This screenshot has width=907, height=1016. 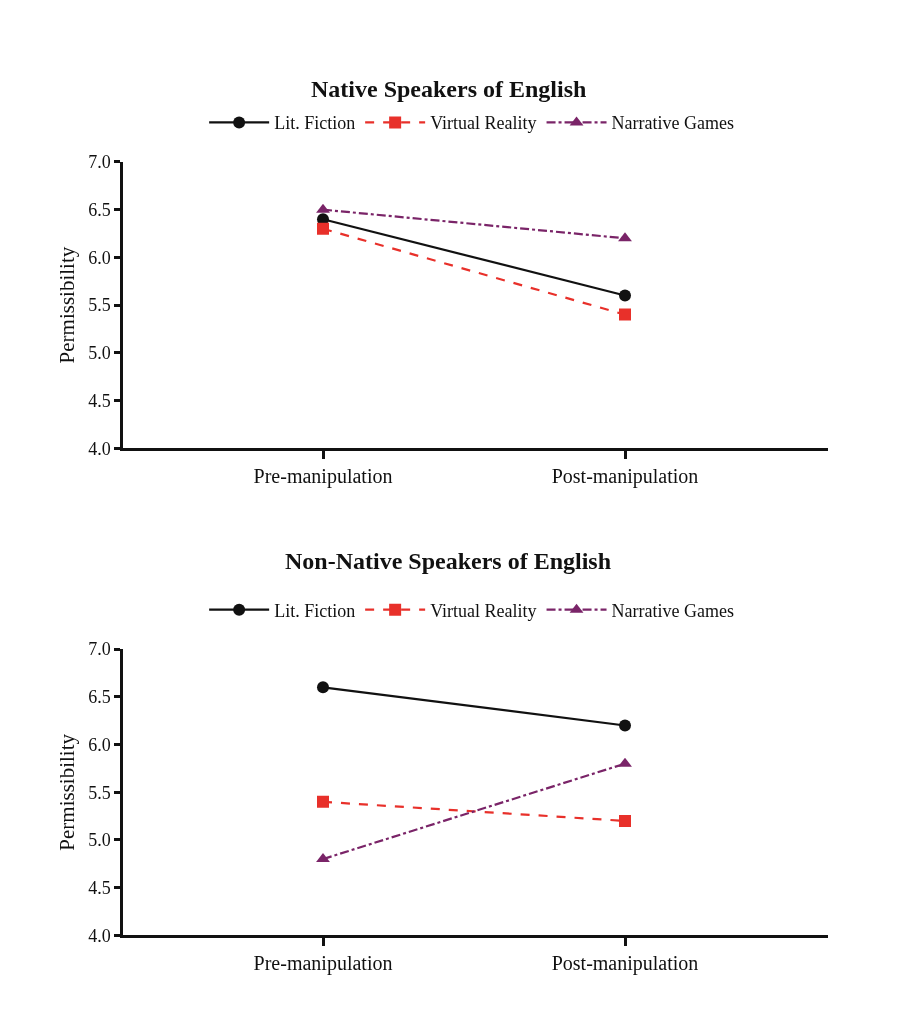 I want to click on chart-title: Native Speakers of English, so click(x=449, y=89).